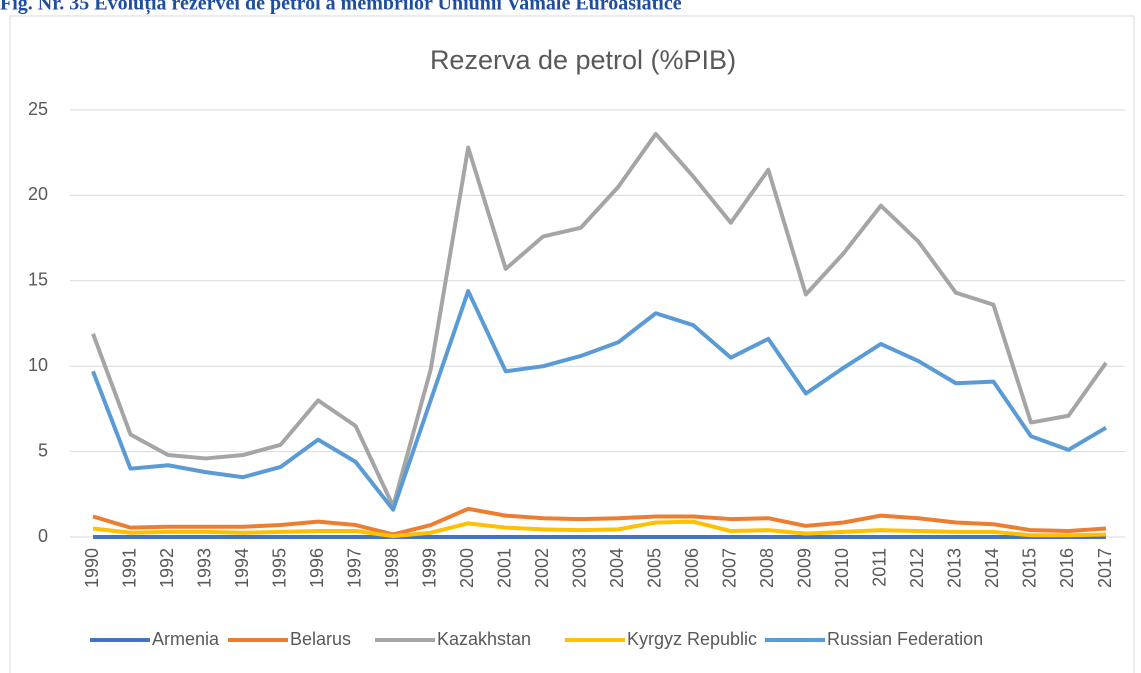 This screenshot has width=1141, height=673. I want to click on x-tick-label: 2016, so click(1067, 568).